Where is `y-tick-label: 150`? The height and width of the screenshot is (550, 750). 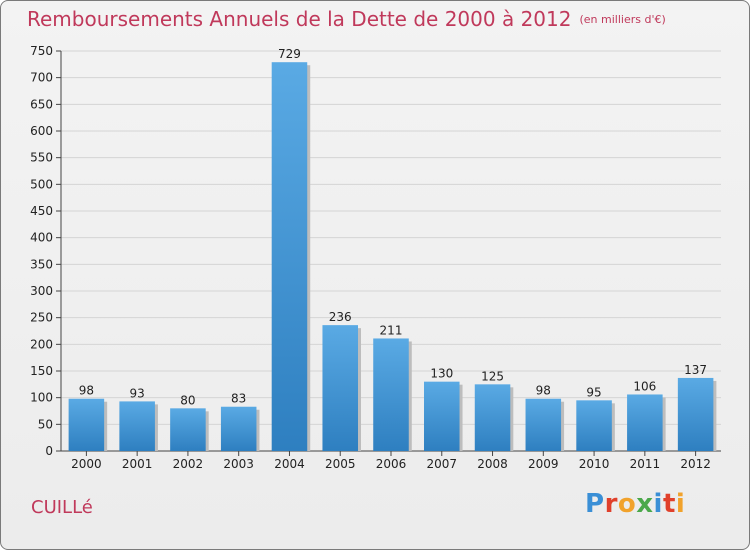
y-tick-label: 150 is located at coordinates (41, 371).